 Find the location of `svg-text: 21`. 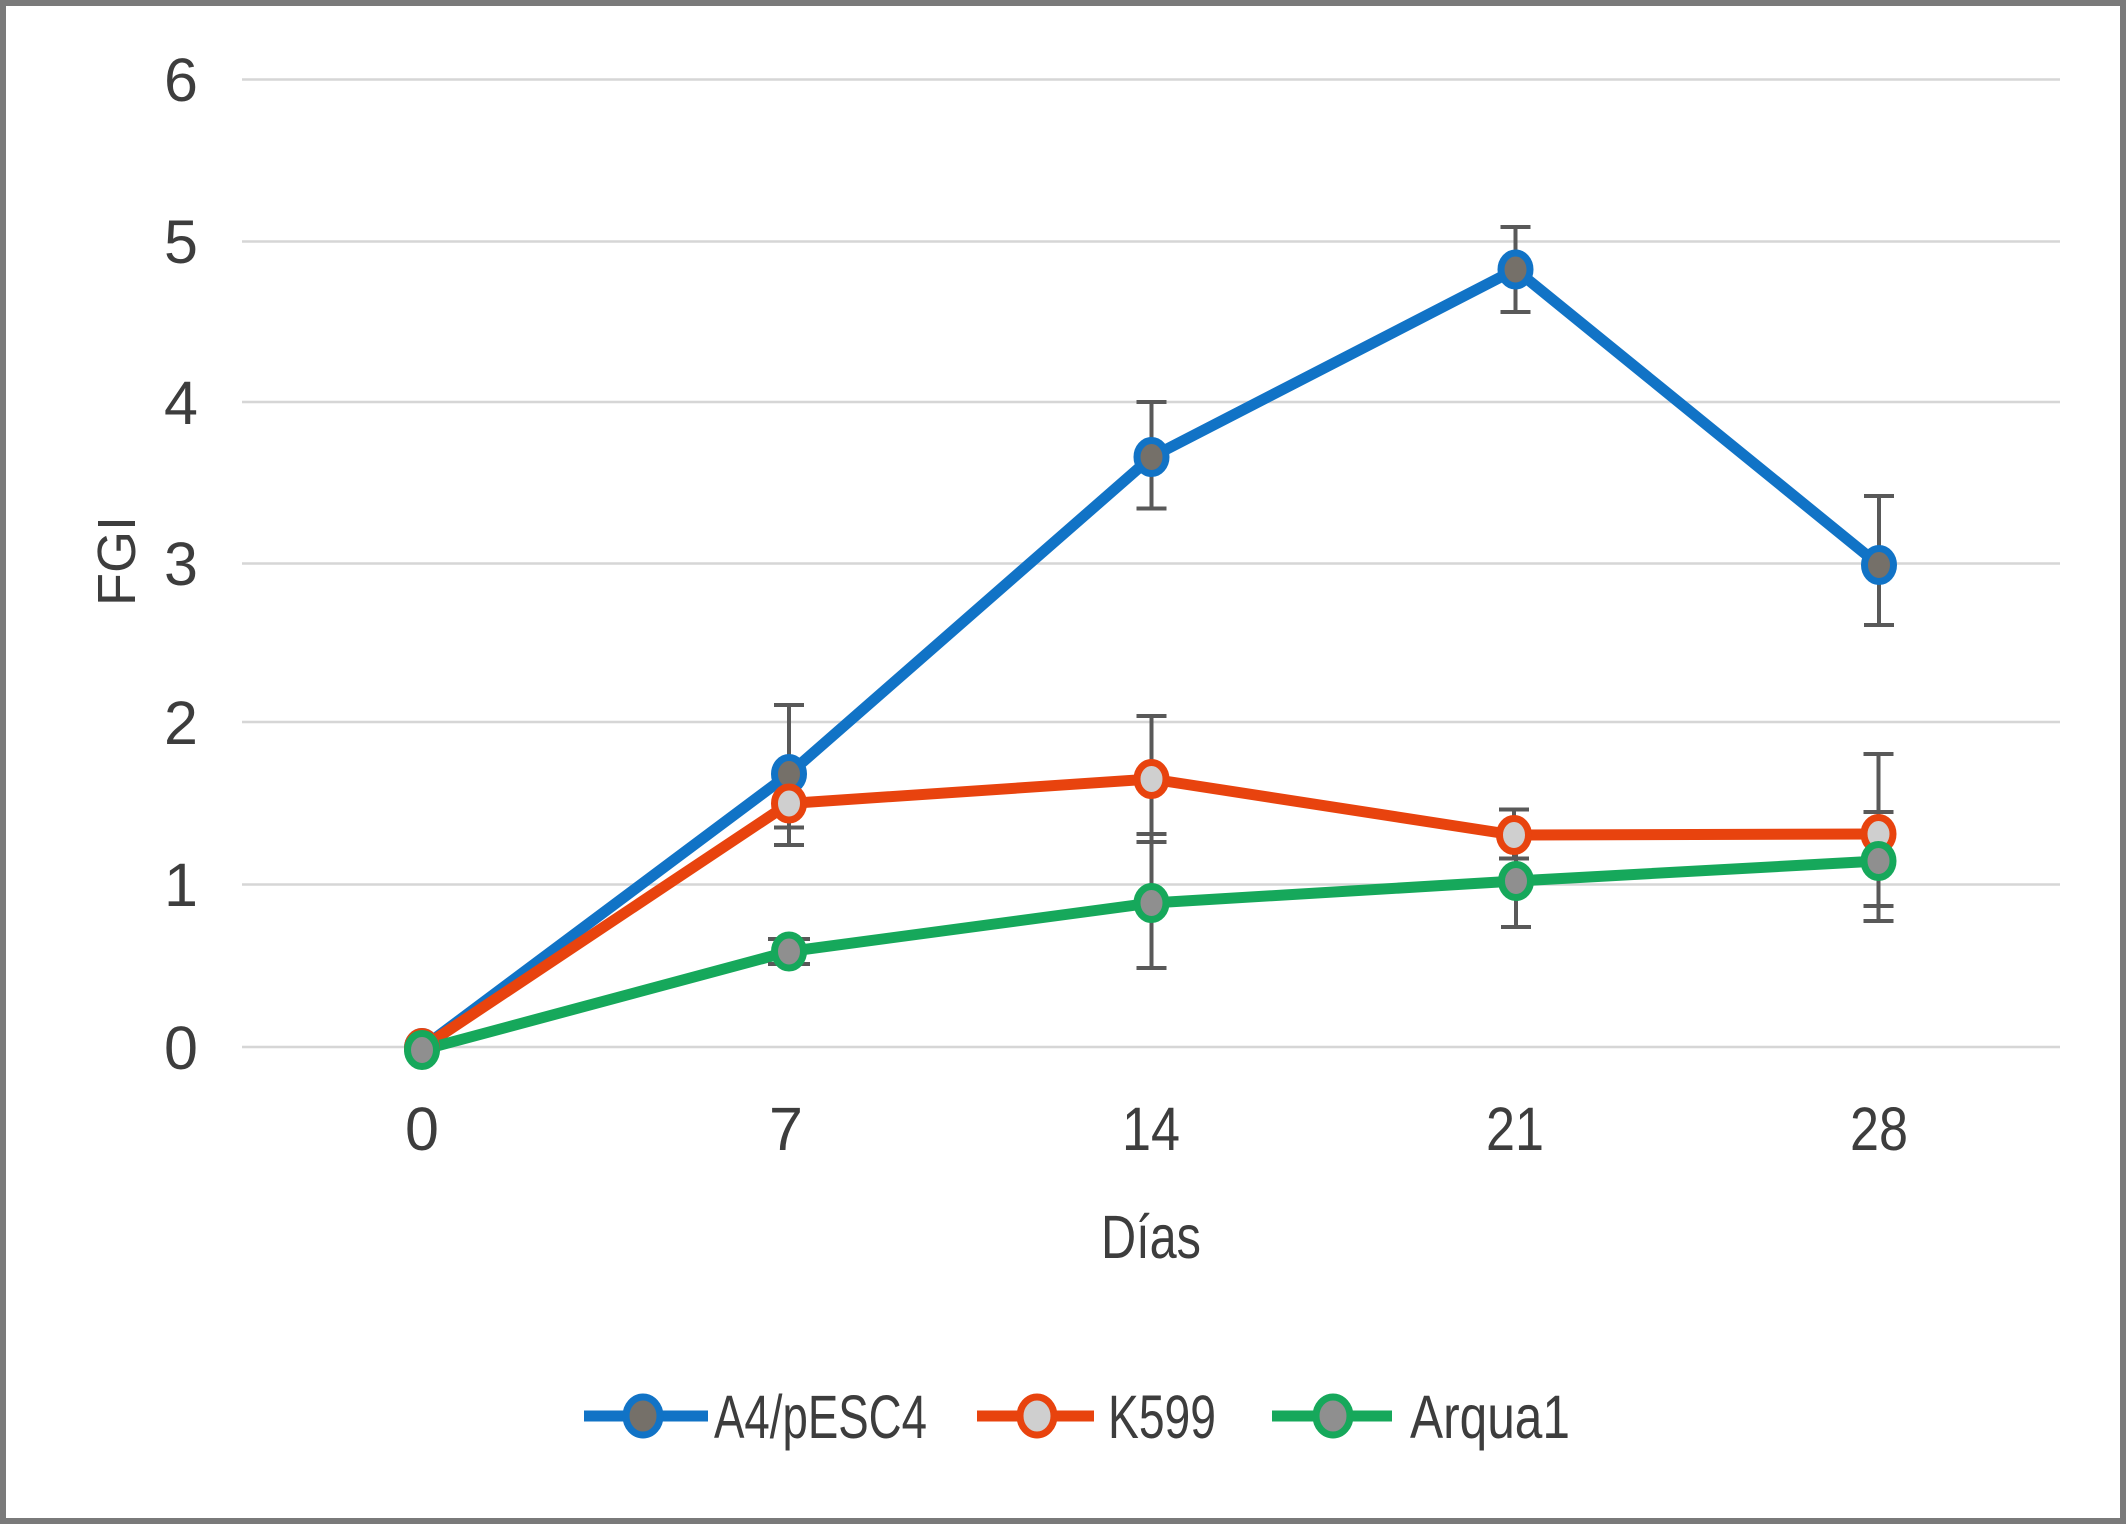

svg-text: 21 is located at coordinates (1515, 1129).